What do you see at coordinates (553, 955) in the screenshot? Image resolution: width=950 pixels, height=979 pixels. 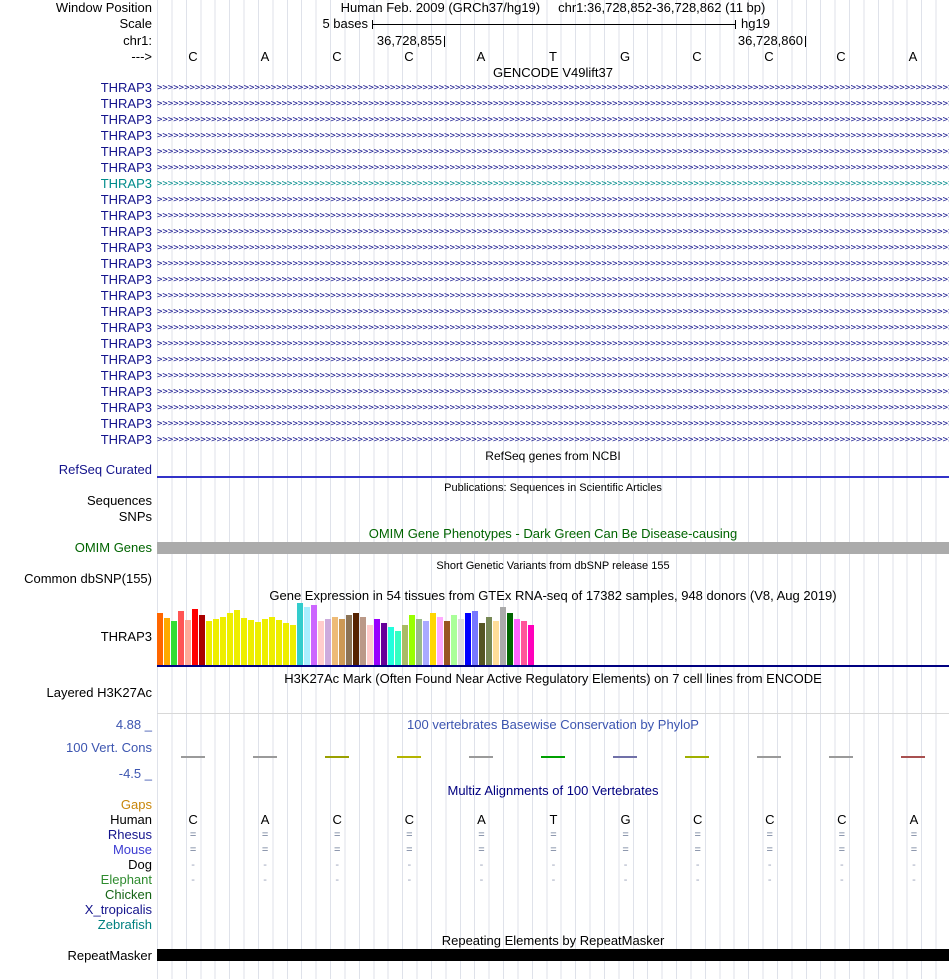 I see `repeatmasker-bar` at bounding box center [553, 955].